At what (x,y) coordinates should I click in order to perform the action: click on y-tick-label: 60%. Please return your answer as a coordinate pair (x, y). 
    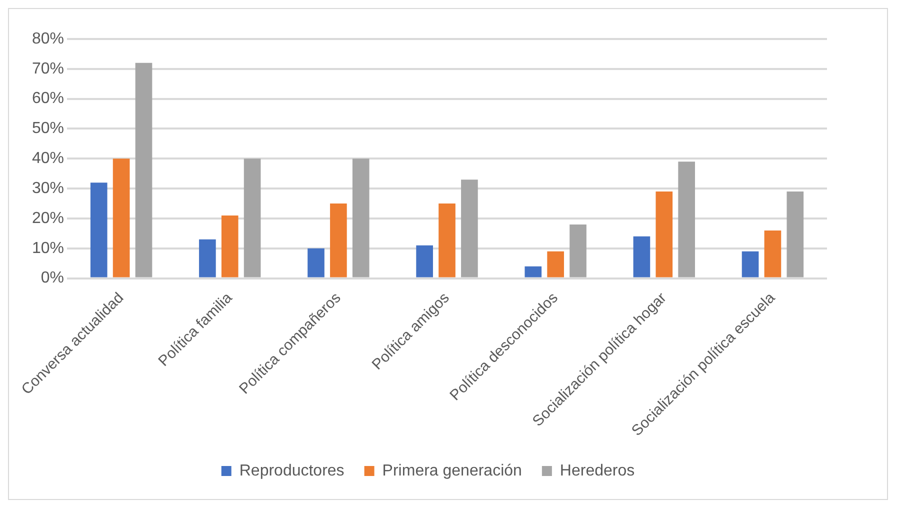
    Looking at the image, I should click on (48, 99).